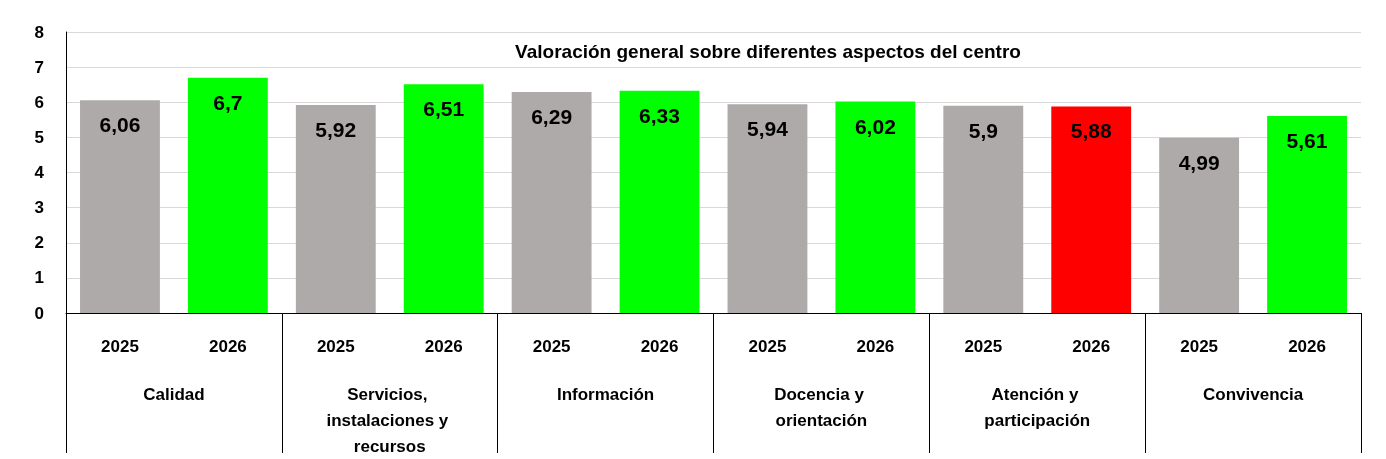 This screenshot has height=459, width=1386. What do you see at coordinates (39, 208) in the screenshot?
I see `y-tick-label: 3` at bounding box center [39, 208].